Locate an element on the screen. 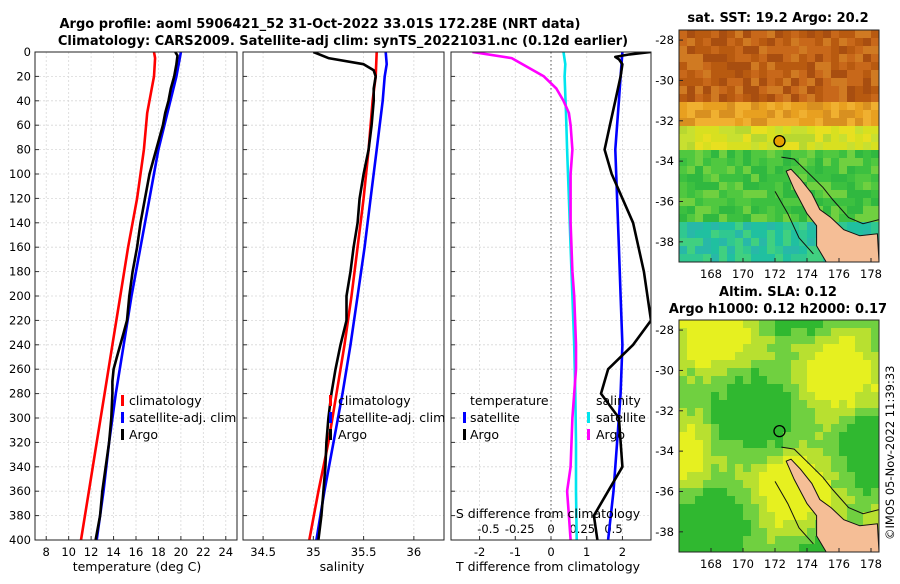 The height and width of the screenshot is (584, 900). y-tick-label: 200 is located at coordinates (20, 296).